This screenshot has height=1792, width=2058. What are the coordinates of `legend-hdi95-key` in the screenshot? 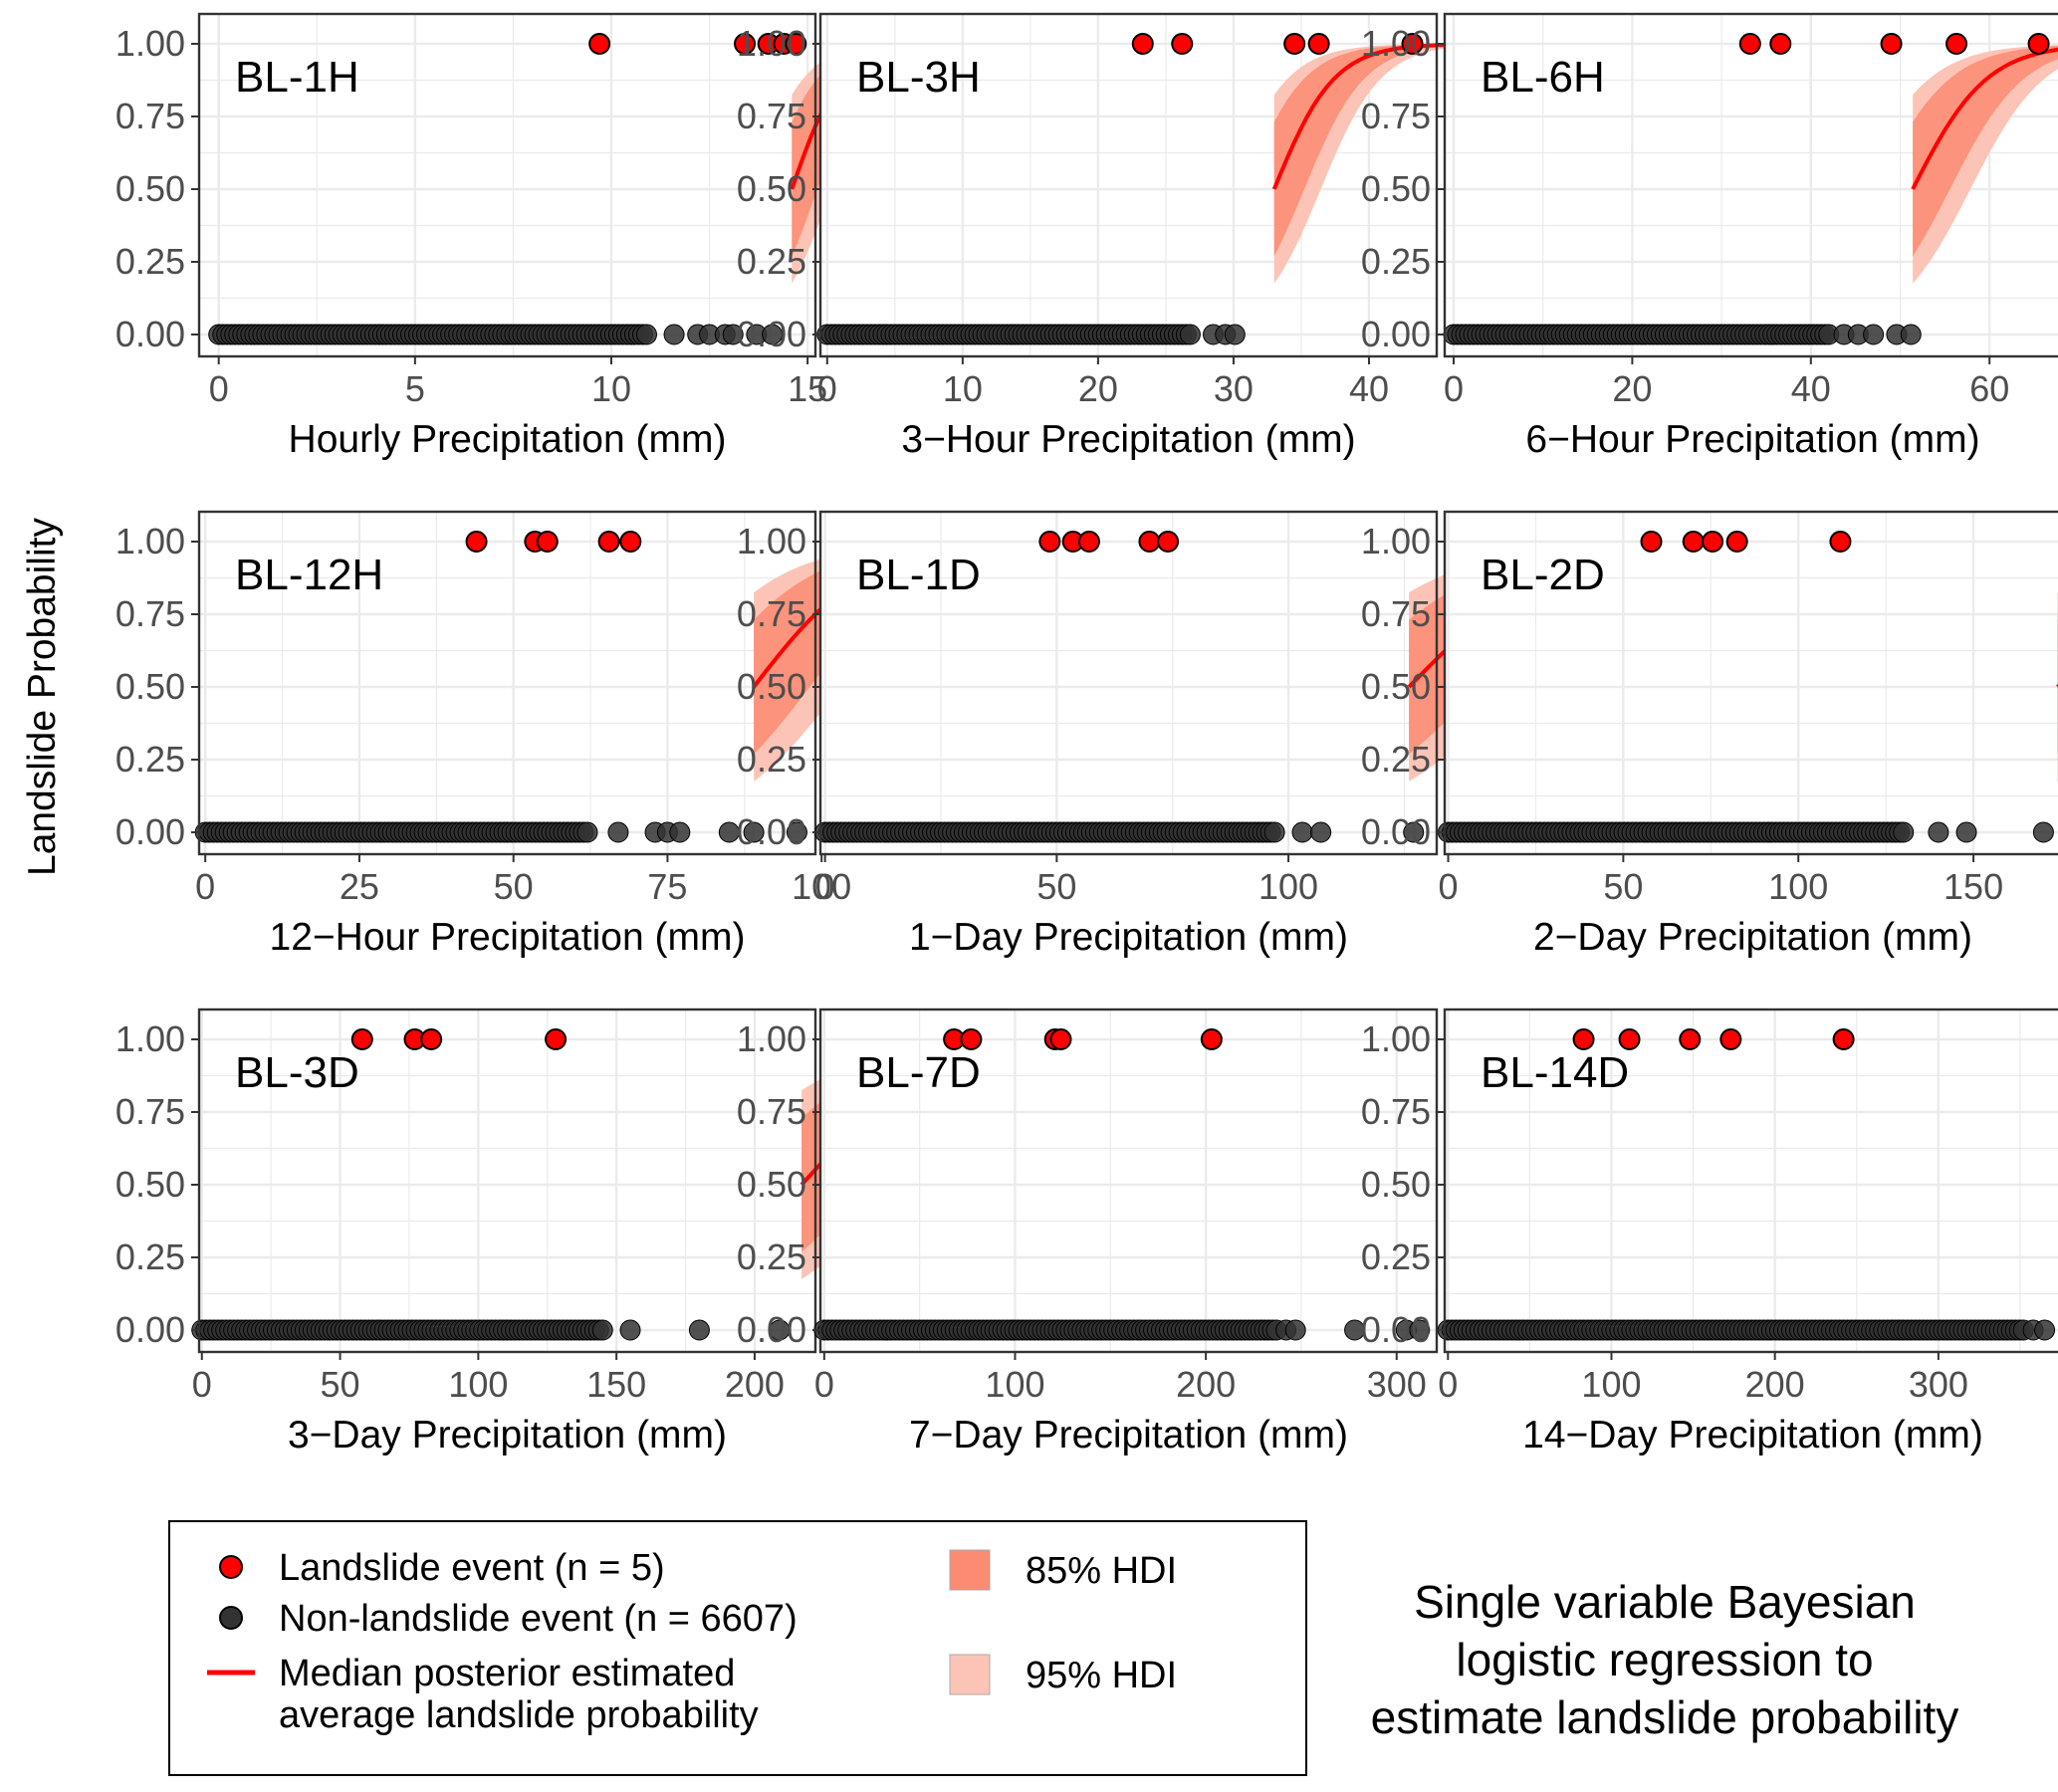 It's located at (970, 1674).